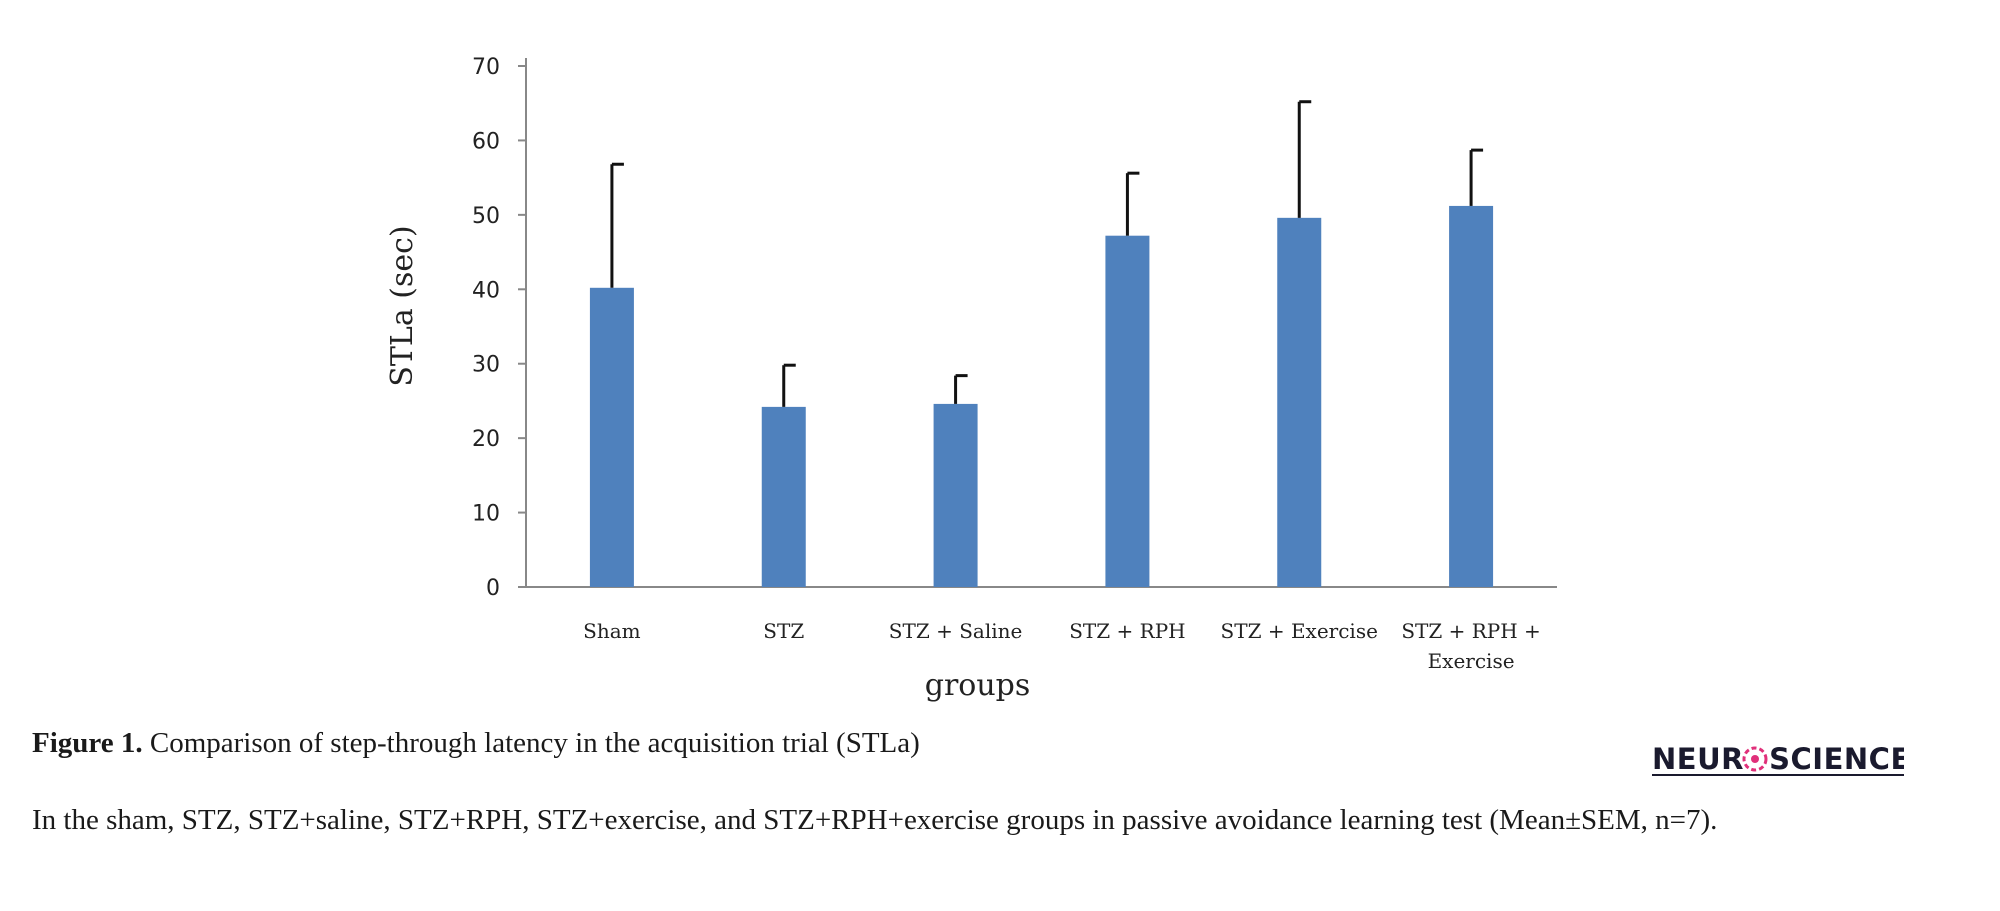  What do you see at coordinates (1471, 661) in the screenshot?
I see `category-label: Exercise` at bounding box center [1471, 661].